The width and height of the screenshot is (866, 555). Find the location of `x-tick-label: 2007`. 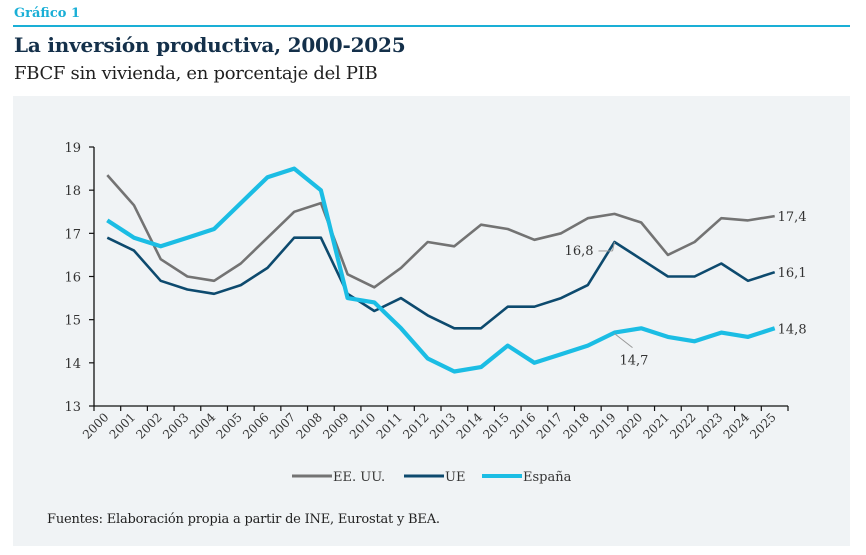

x-tick-label: 2007 is located at coordinates (282, 425).